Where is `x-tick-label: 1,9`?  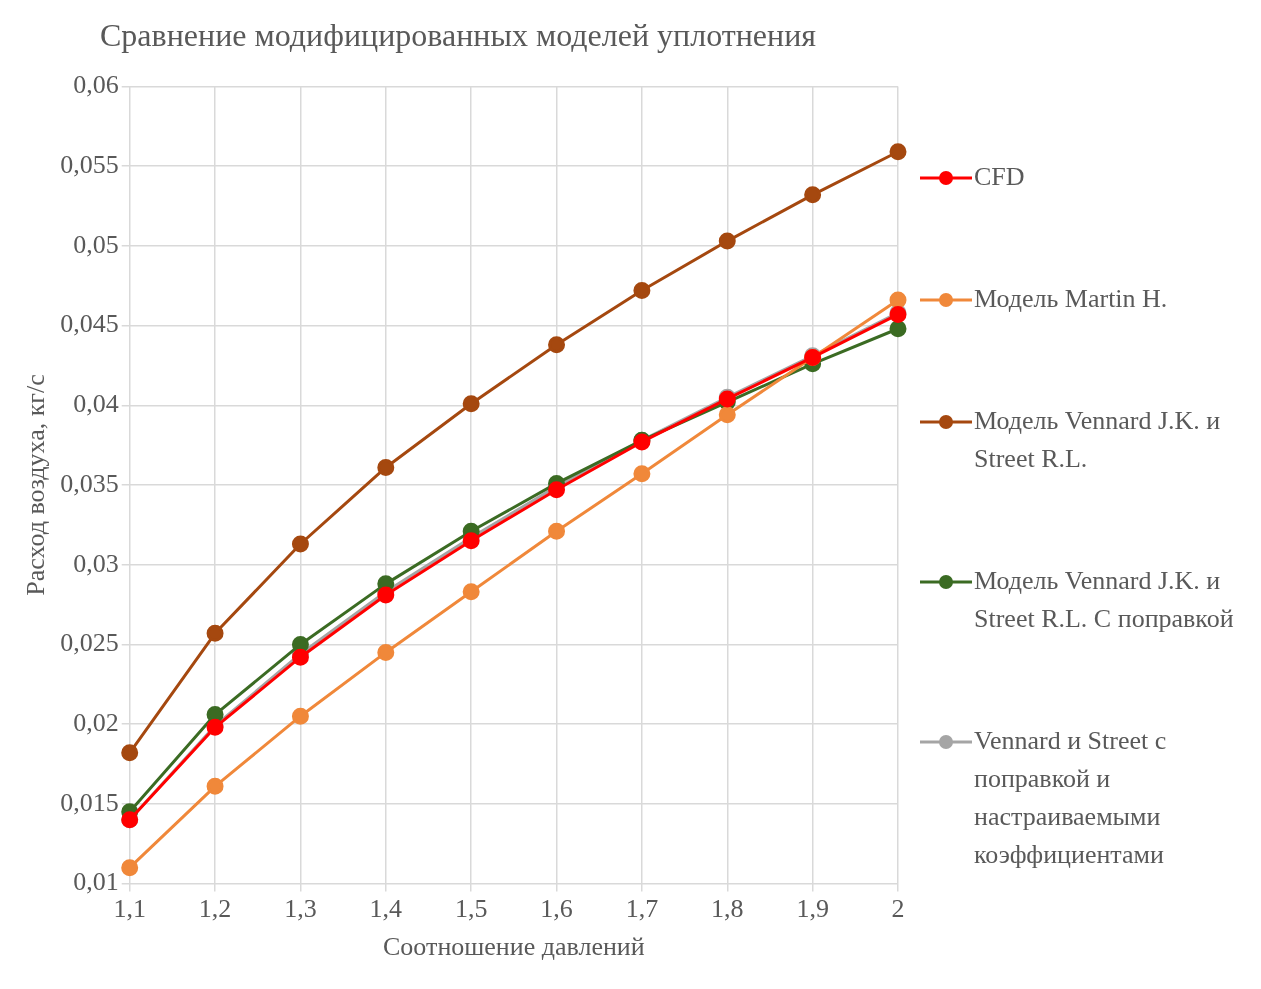 x-tick-label: 1,9 is located at coordinates (812, 909).